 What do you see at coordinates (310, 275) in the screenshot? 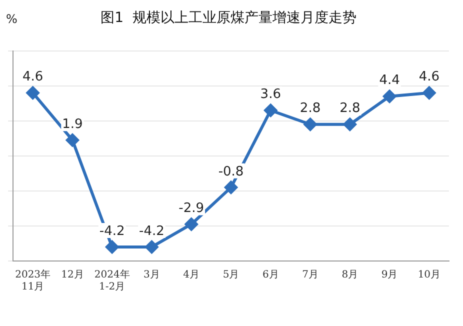
I see `x-tick-label: 7月` at bounding box center [310, 275].